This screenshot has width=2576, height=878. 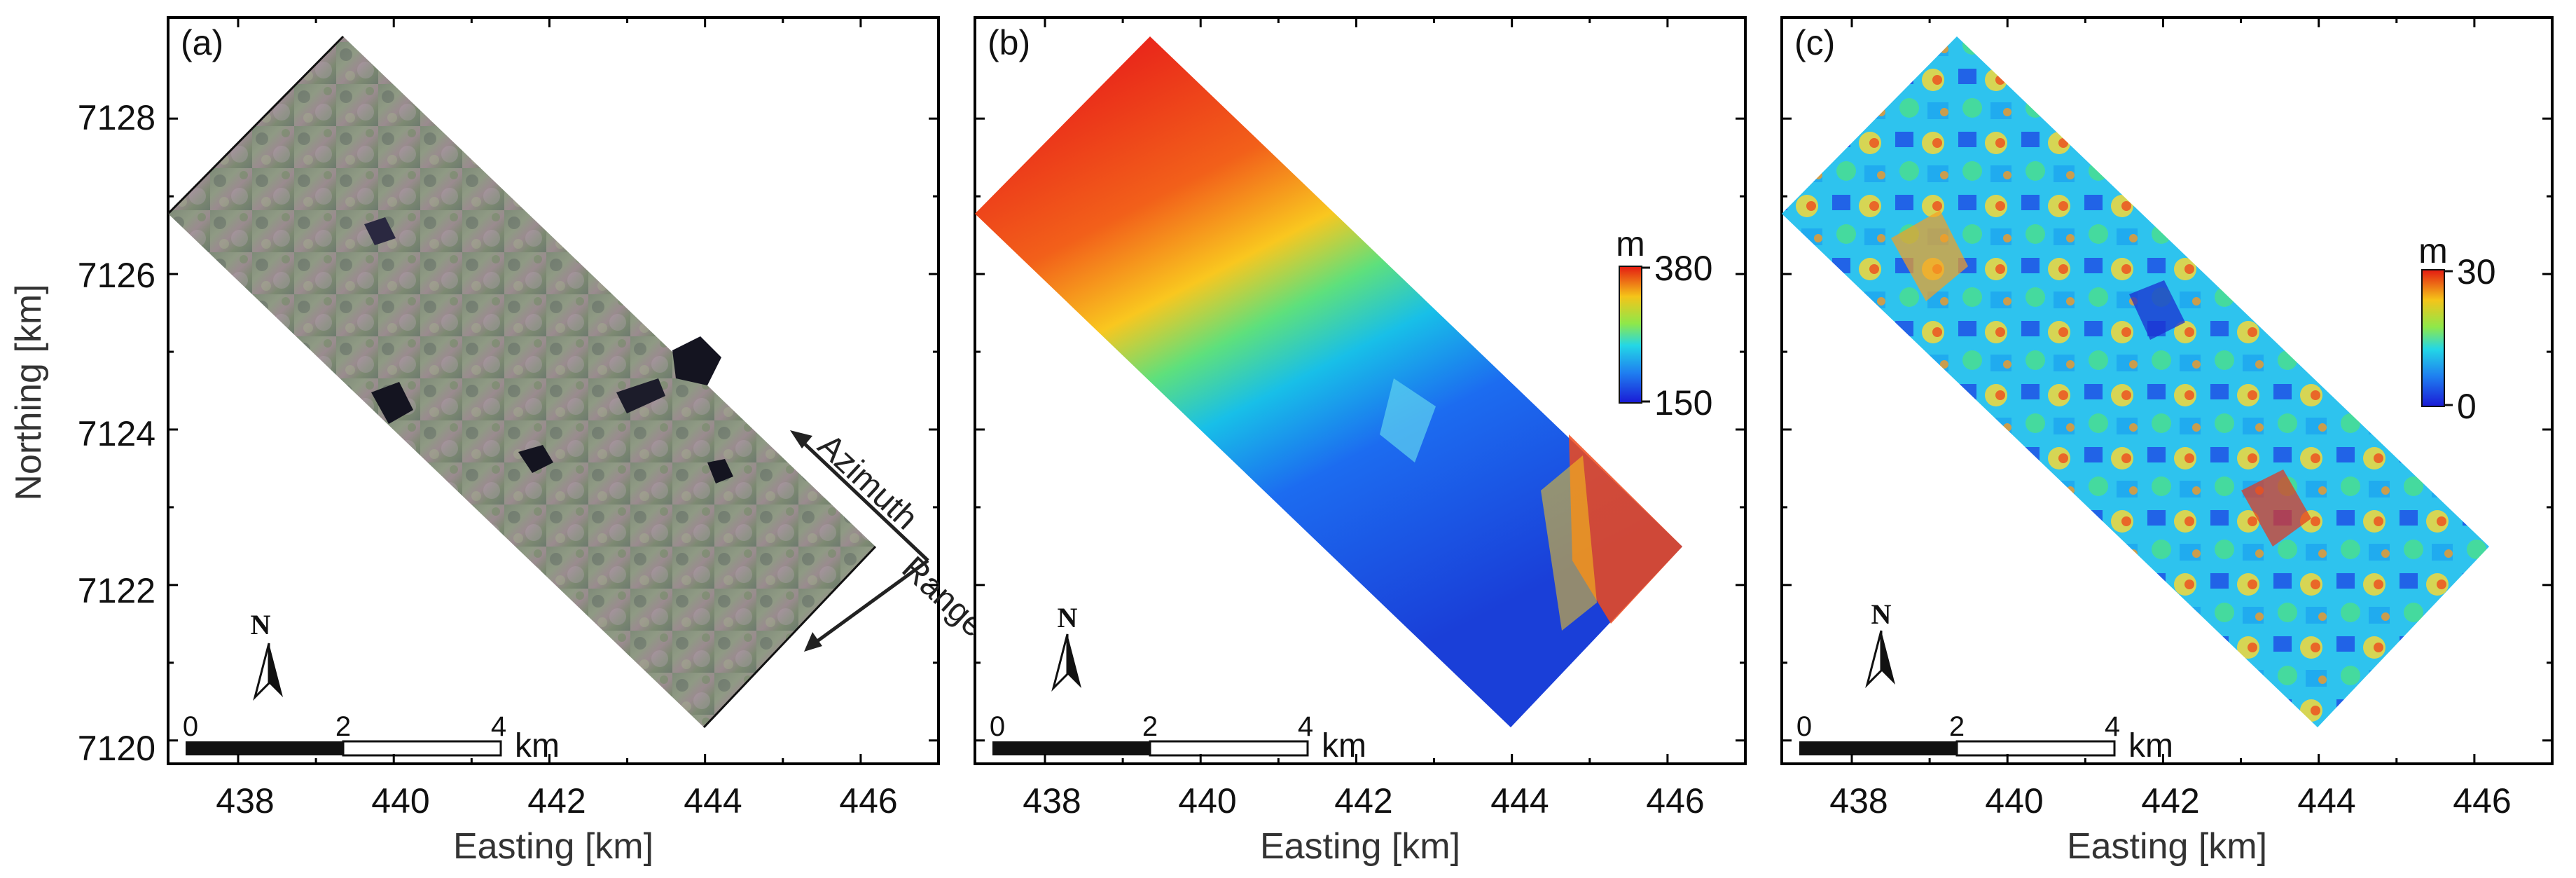 I want to click on panel-label: (b), so click(x=1009, y=43).